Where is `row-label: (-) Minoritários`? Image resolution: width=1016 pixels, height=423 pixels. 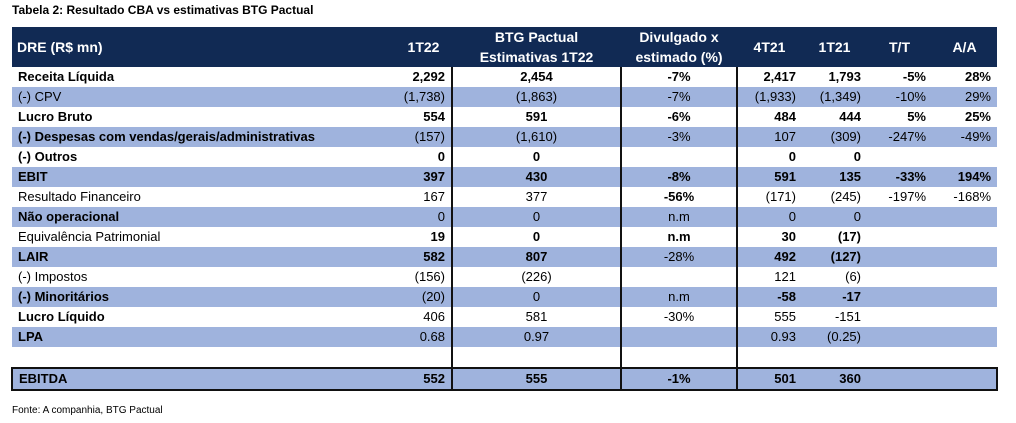 row-label: (-) Minoritários is located at coordinates (63, 296).